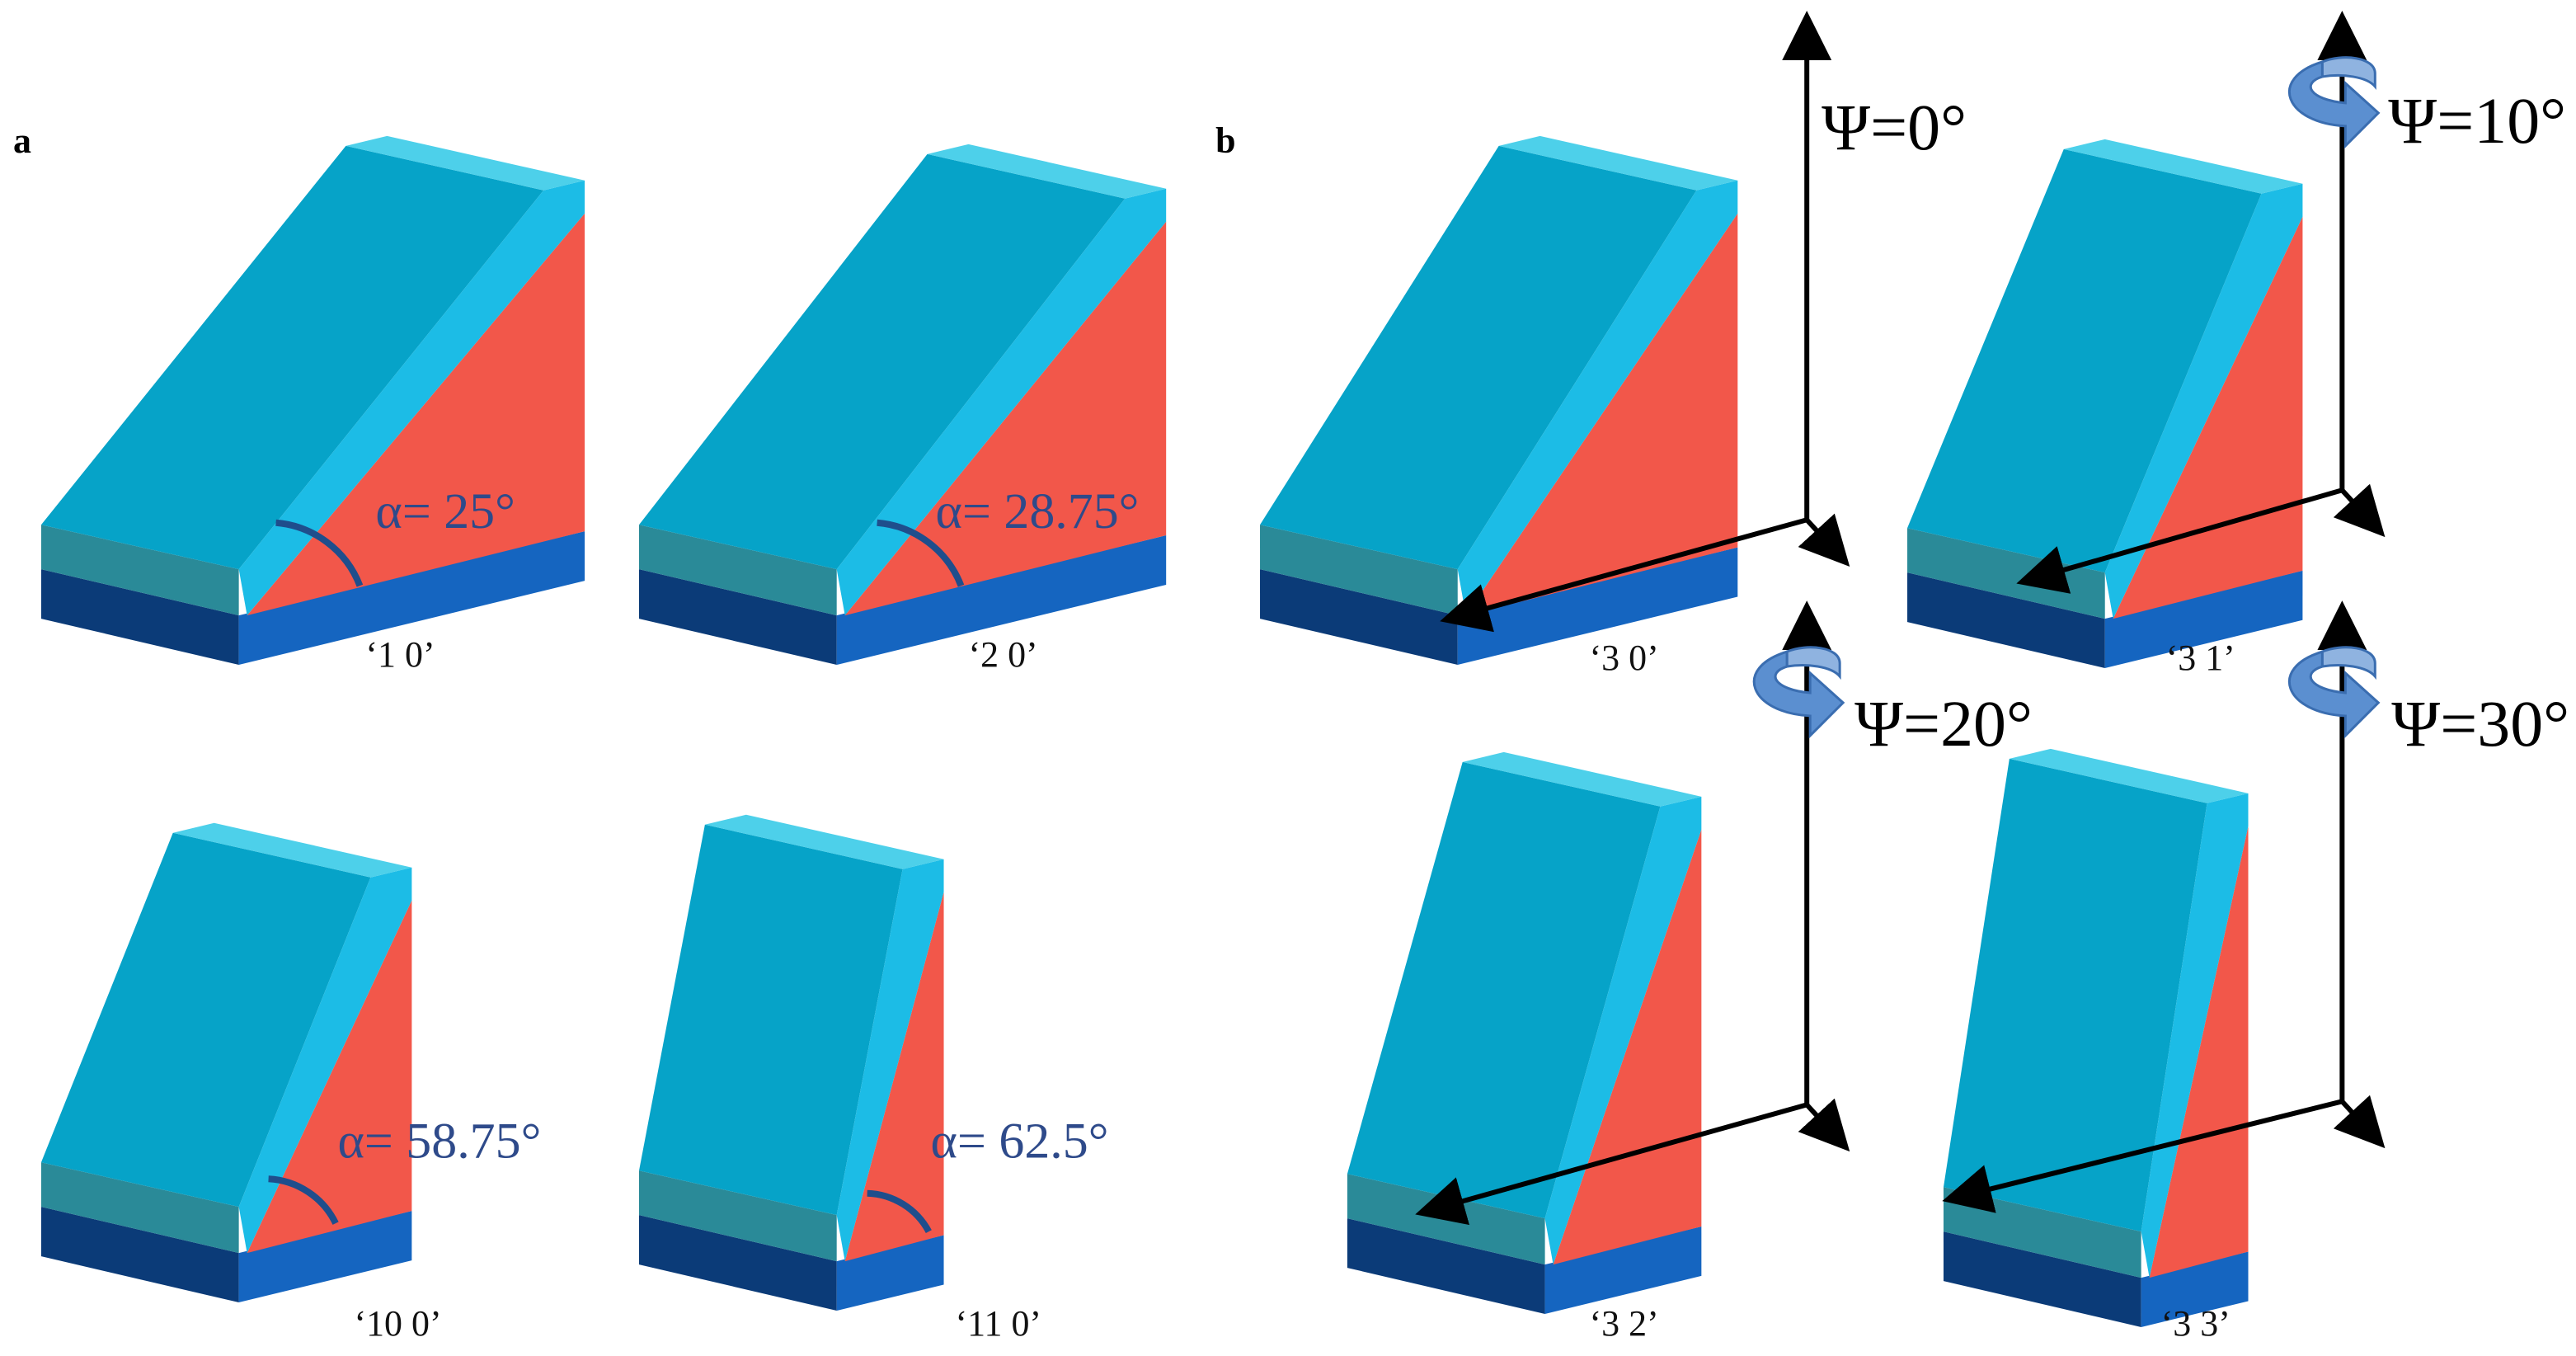 The image size is (2576, 1356). Describe the element at coordinates (22, 141) in the screenshot. I see `panel-label: a` at that location.